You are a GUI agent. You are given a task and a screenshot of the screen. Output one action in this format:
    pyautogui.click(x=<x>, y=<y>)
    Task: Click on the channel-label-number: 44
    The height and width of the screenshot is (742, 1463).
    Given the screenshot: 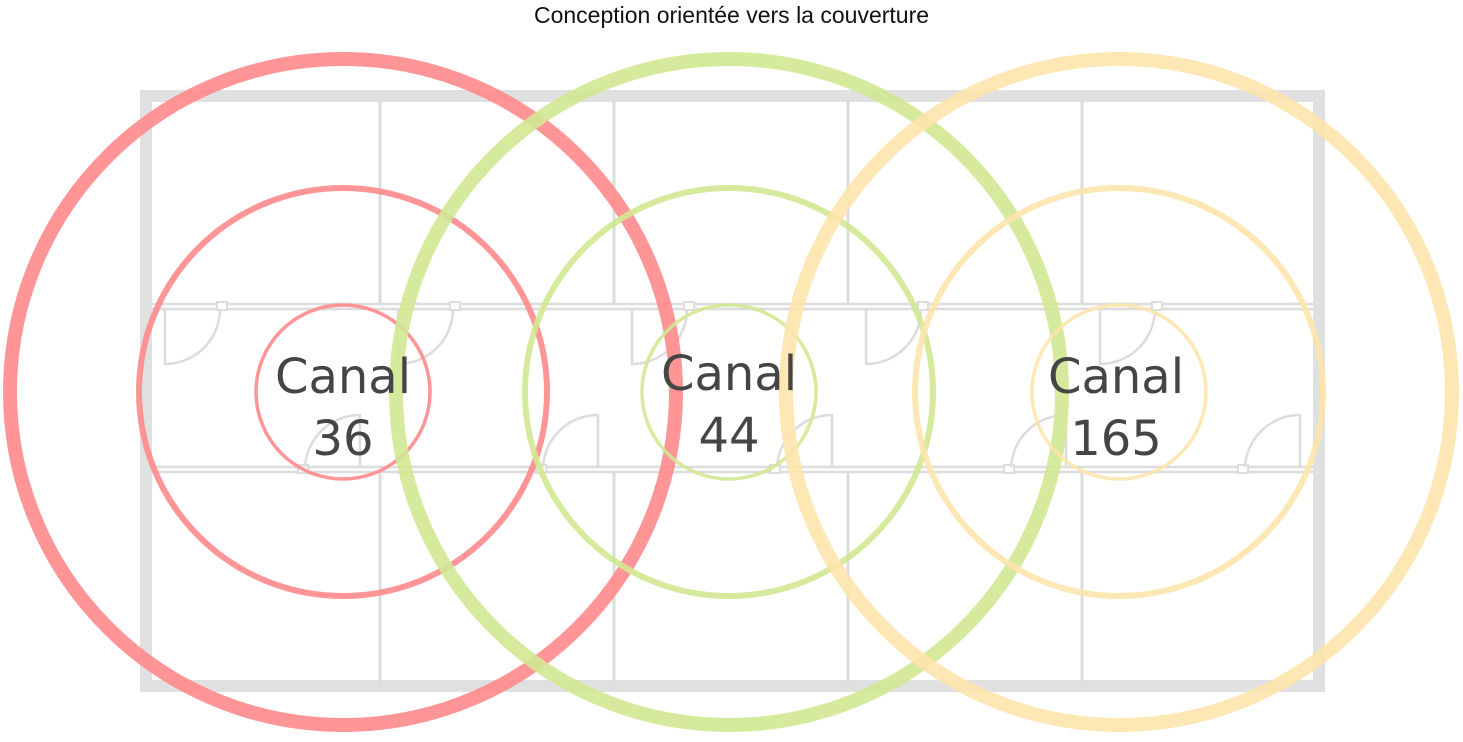 What is the action you would take?
    pyautogui.click(x=728, y=436)
    